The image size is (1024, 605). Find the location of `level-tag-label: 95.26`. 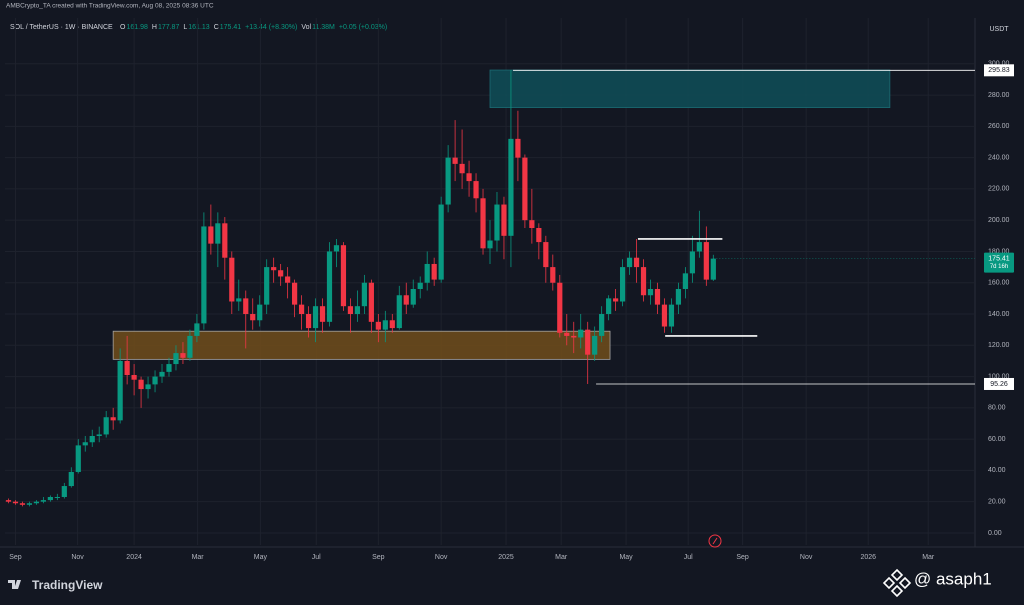

level-tag-label: 95.26 is located at coordinates (999, 384).